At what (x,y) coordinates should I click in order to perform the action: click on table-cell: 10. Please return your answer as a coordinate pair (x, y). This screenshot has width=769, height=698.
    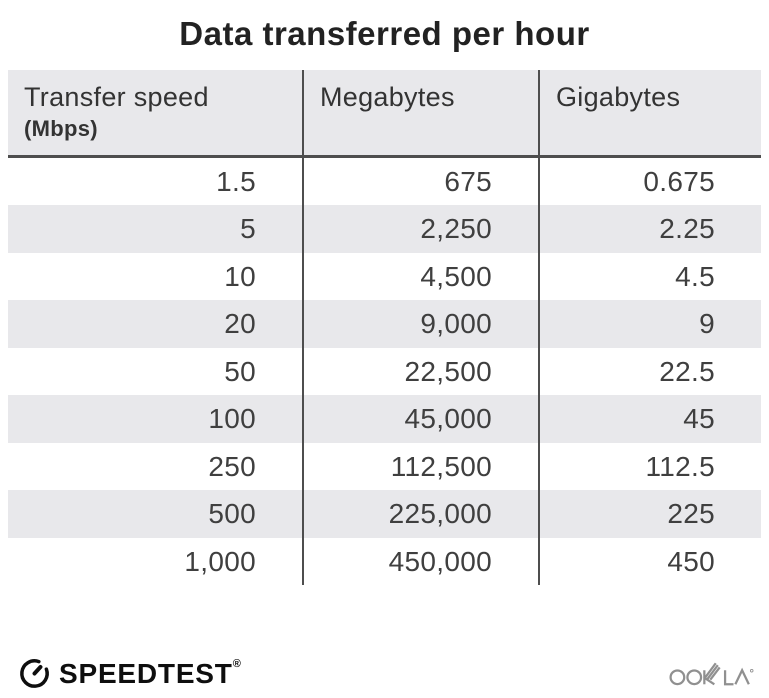
    Looking at the image, I should click on (240, 276).